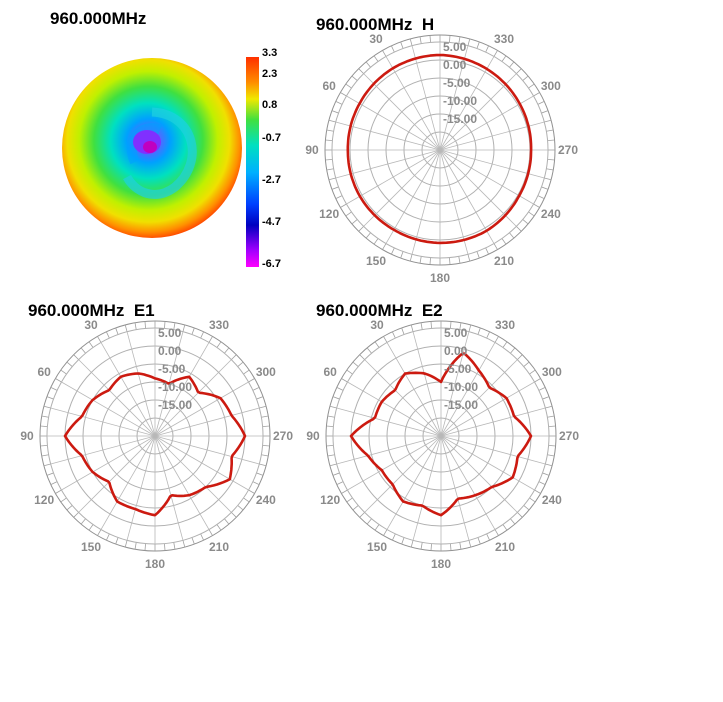  Describe the element at coordinates (379, 310) in the screenshot. I see `polar-title-e2: 960.000MHz E2` at that location.